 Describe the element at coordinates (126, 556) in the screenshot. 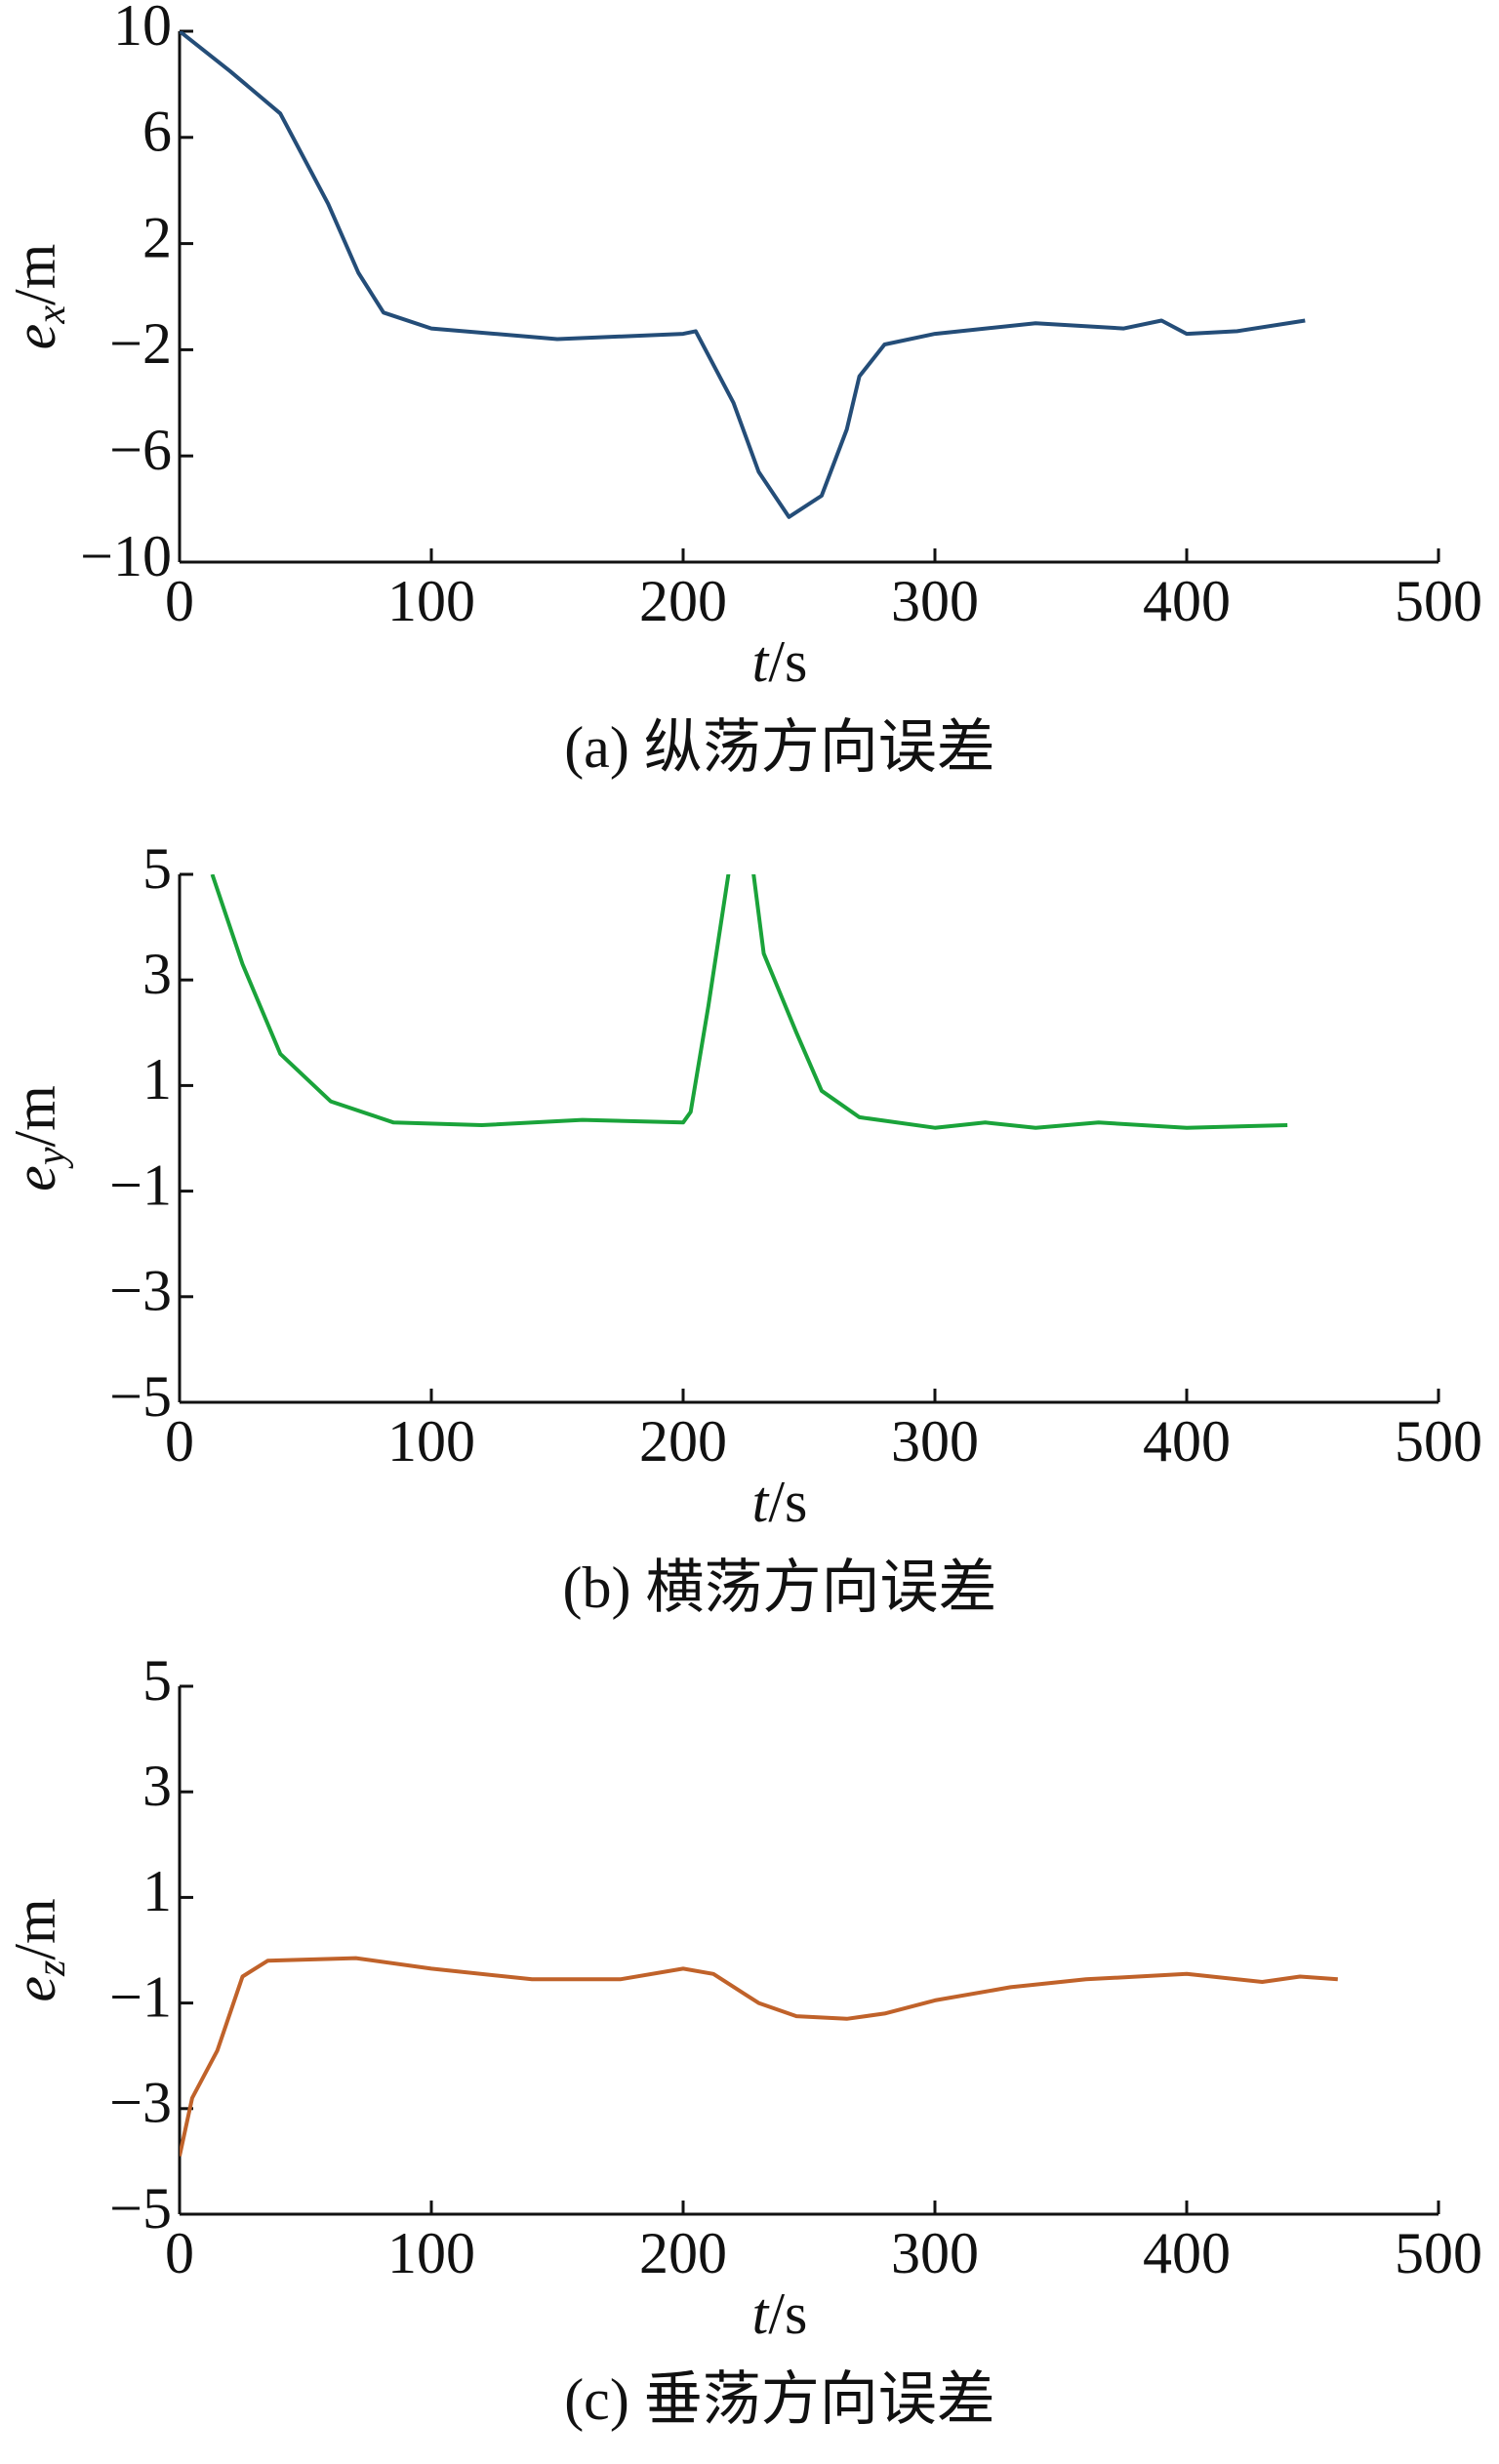

I see `y-tick-label: −10` at that location.